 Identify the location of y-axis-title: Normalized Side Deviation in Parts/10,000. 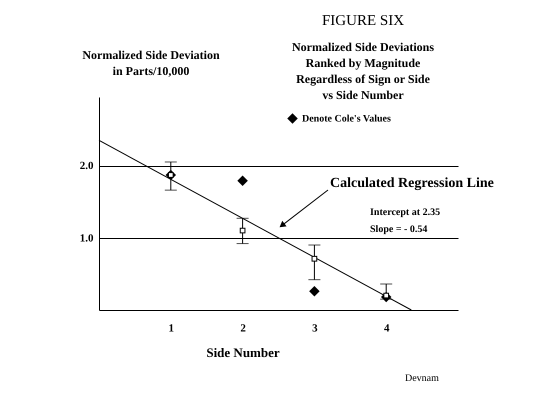
(151, 63).